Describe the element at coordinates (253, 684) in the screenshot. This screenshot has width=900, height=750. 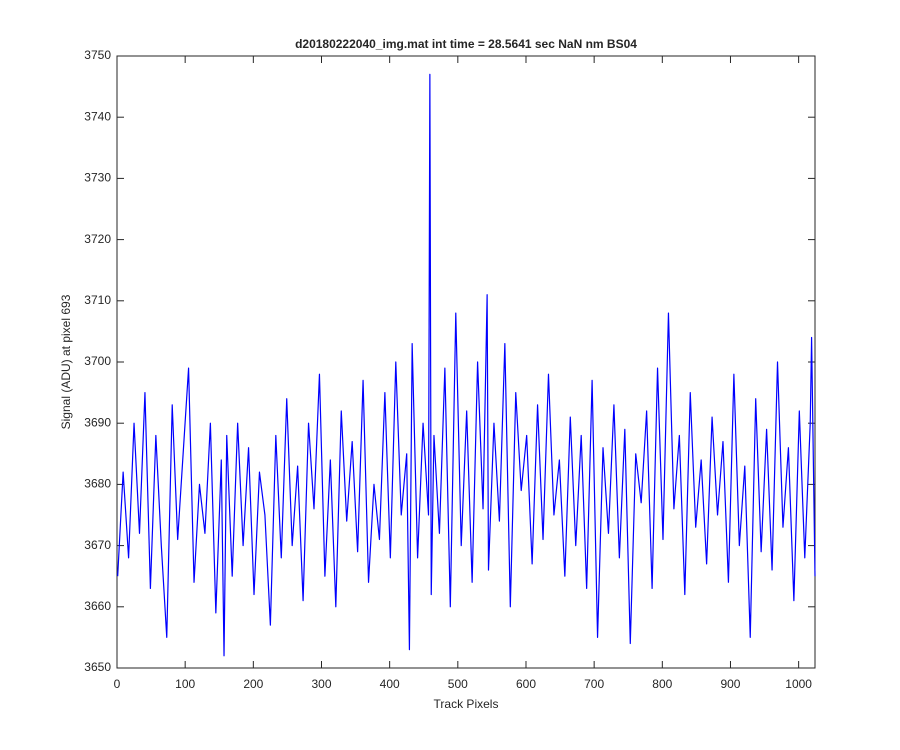
I see `x-tick-label: 200` at that location.